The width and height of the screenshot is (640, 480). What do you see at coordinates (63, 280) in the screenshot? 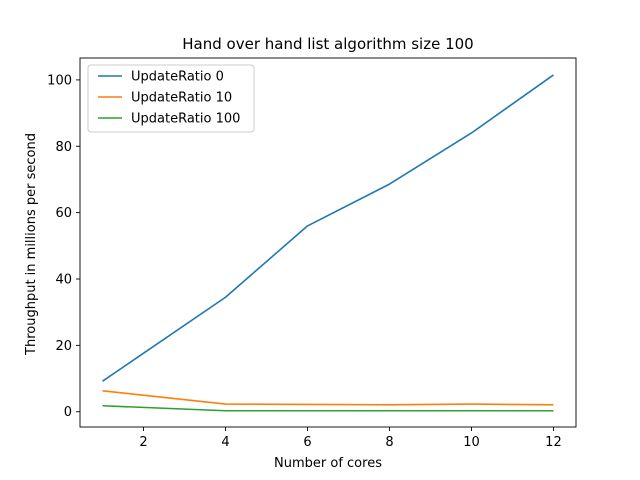
I see `y-tick-label-2: 40` at bounding box center [63, 280].